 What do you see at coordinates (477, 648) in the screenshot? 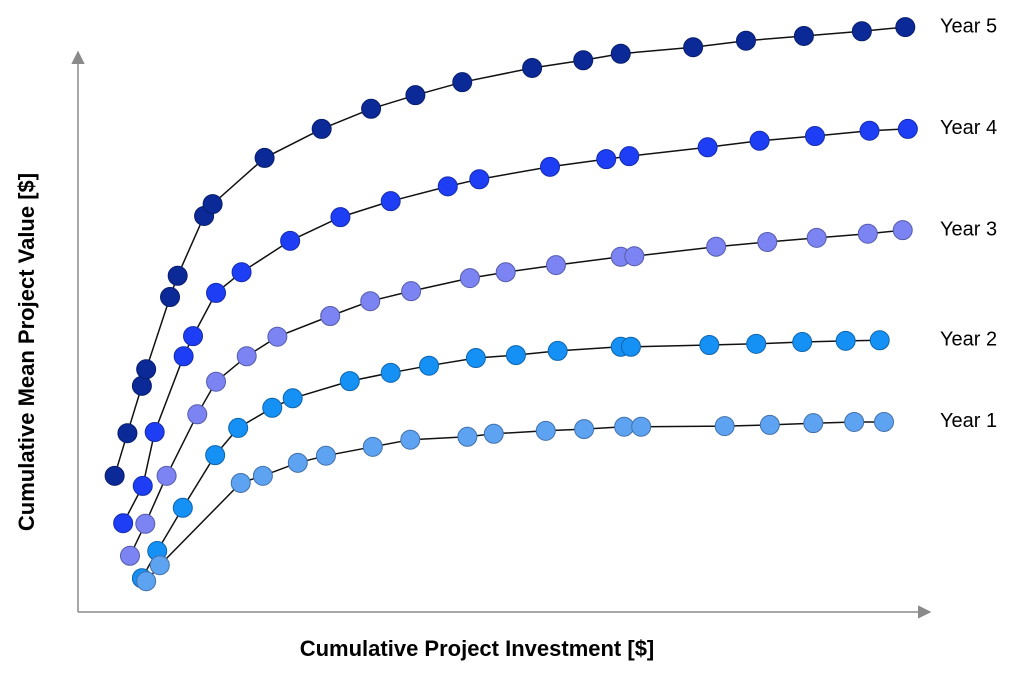
I see `x-axis-label: Cumulative Project Investment [$]` at bounding box center [477, 648].